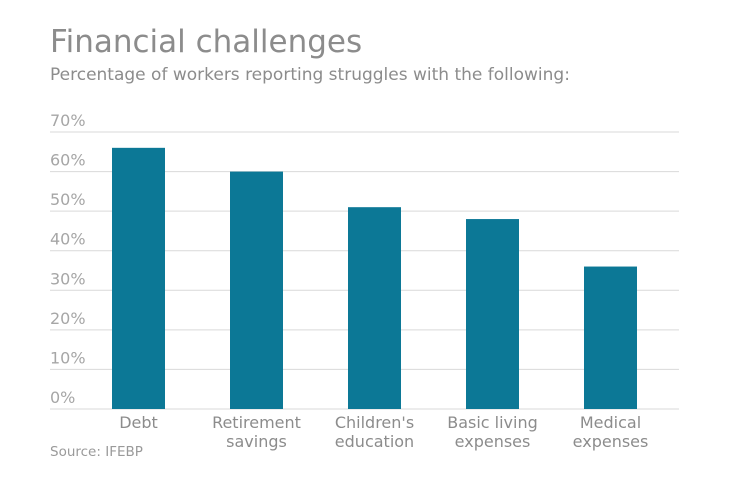  What do you see at coordinates (68, 318) in the screenshot?
I see `y-tick-label: 20%` at bounding box center [68, 318].